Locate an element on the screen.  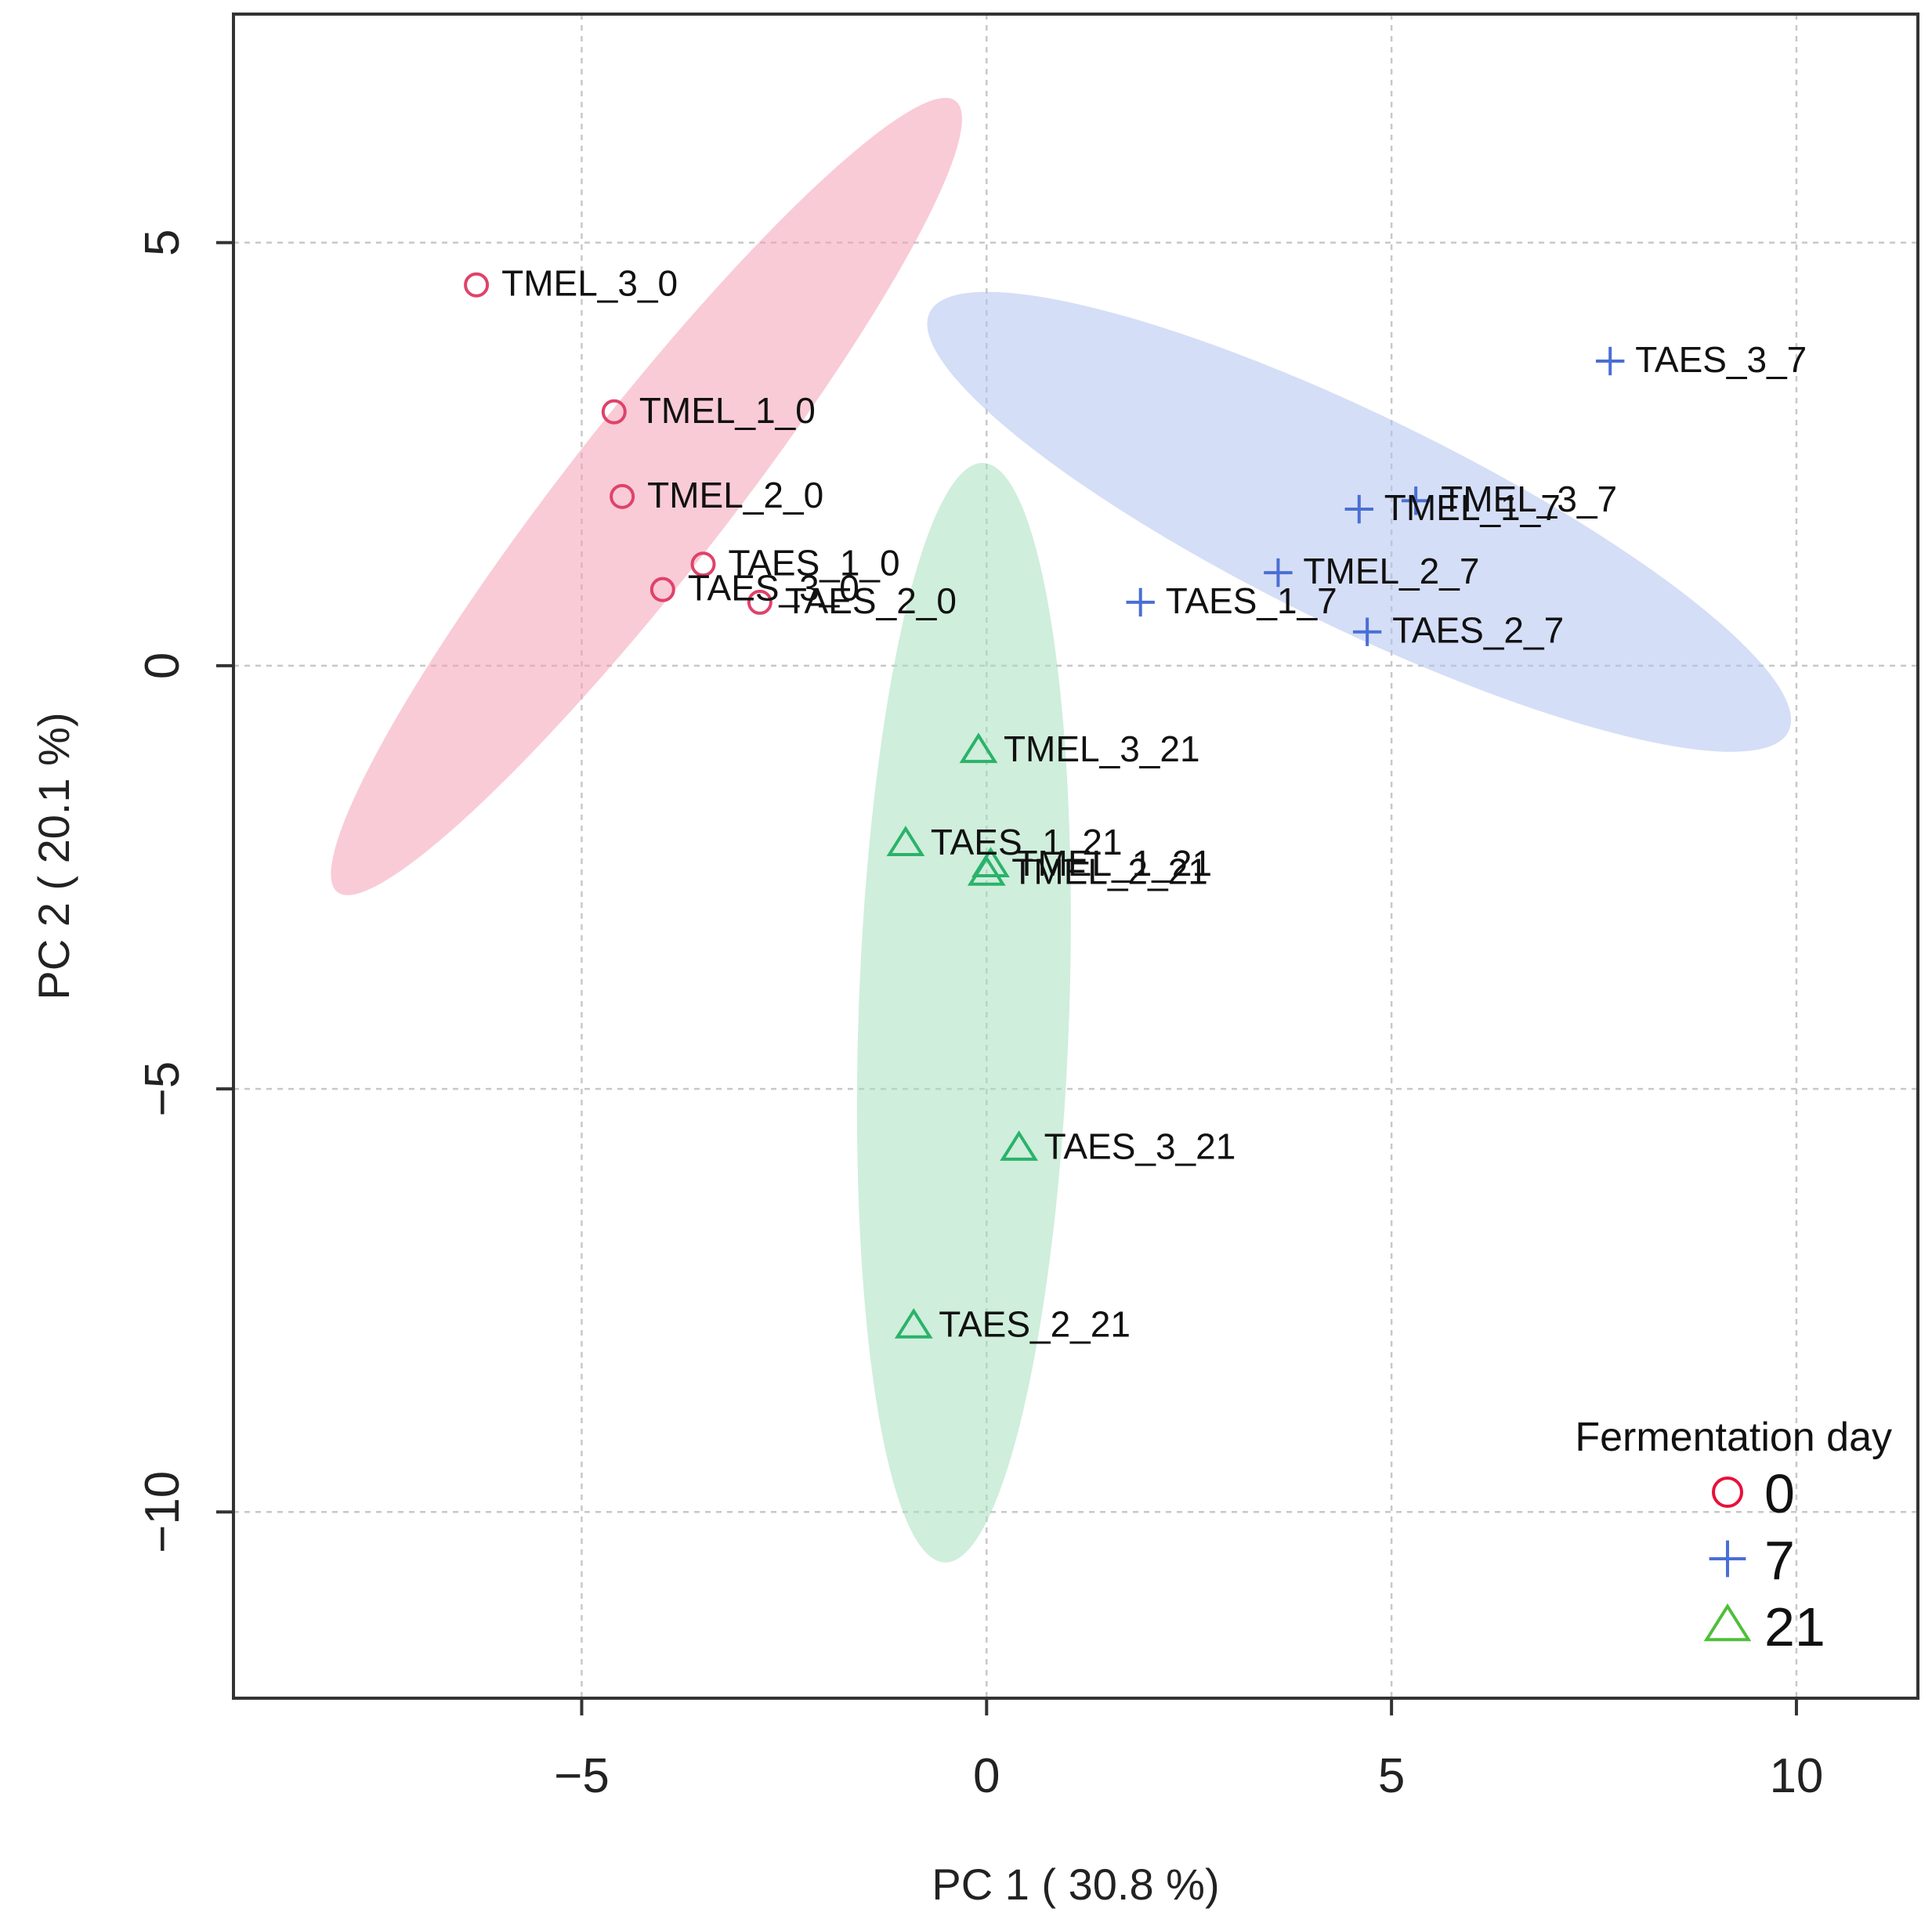
point-label-TMEL_1_7: TMEL_1_7 is located at coordinates (1473, 508).